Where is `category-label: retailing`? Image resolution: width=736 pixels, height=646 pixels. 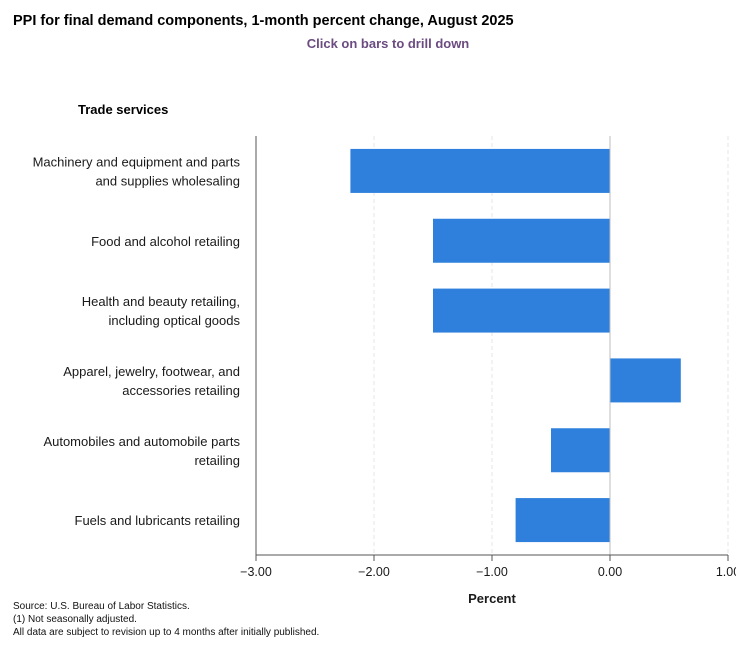 category-label: retailing is located at coordinates (217, 460).